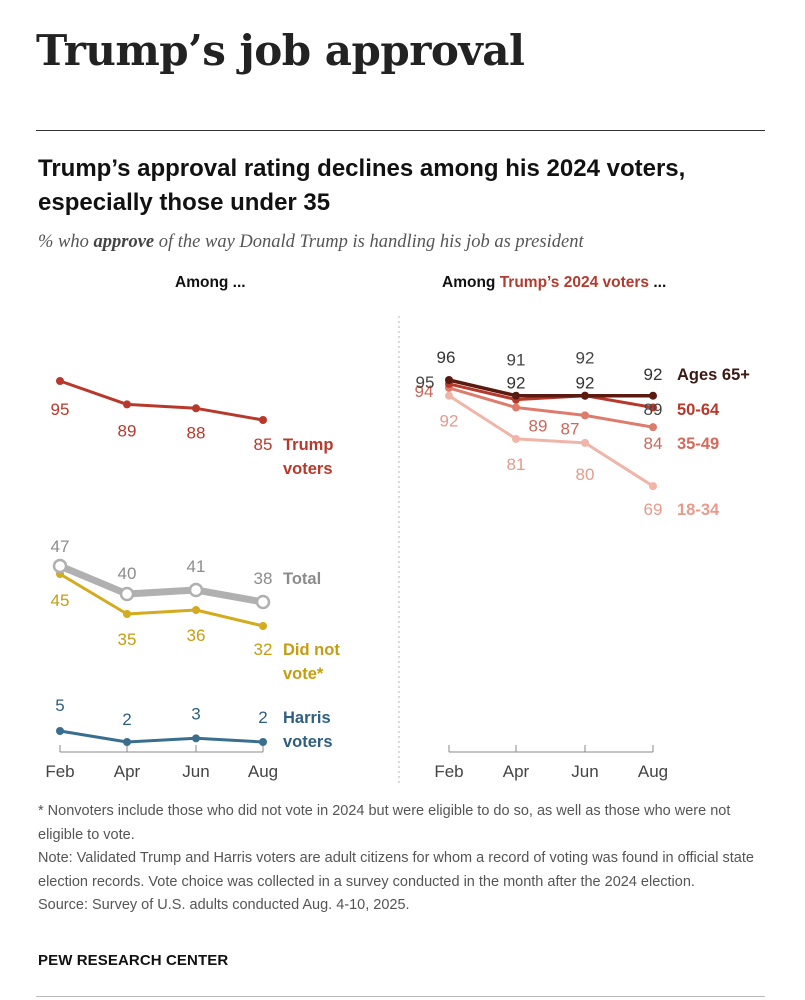 The width and height of the screenshot is (805, 1000). I want to click on left-series-label-harris: Harris, so click(307, 718).